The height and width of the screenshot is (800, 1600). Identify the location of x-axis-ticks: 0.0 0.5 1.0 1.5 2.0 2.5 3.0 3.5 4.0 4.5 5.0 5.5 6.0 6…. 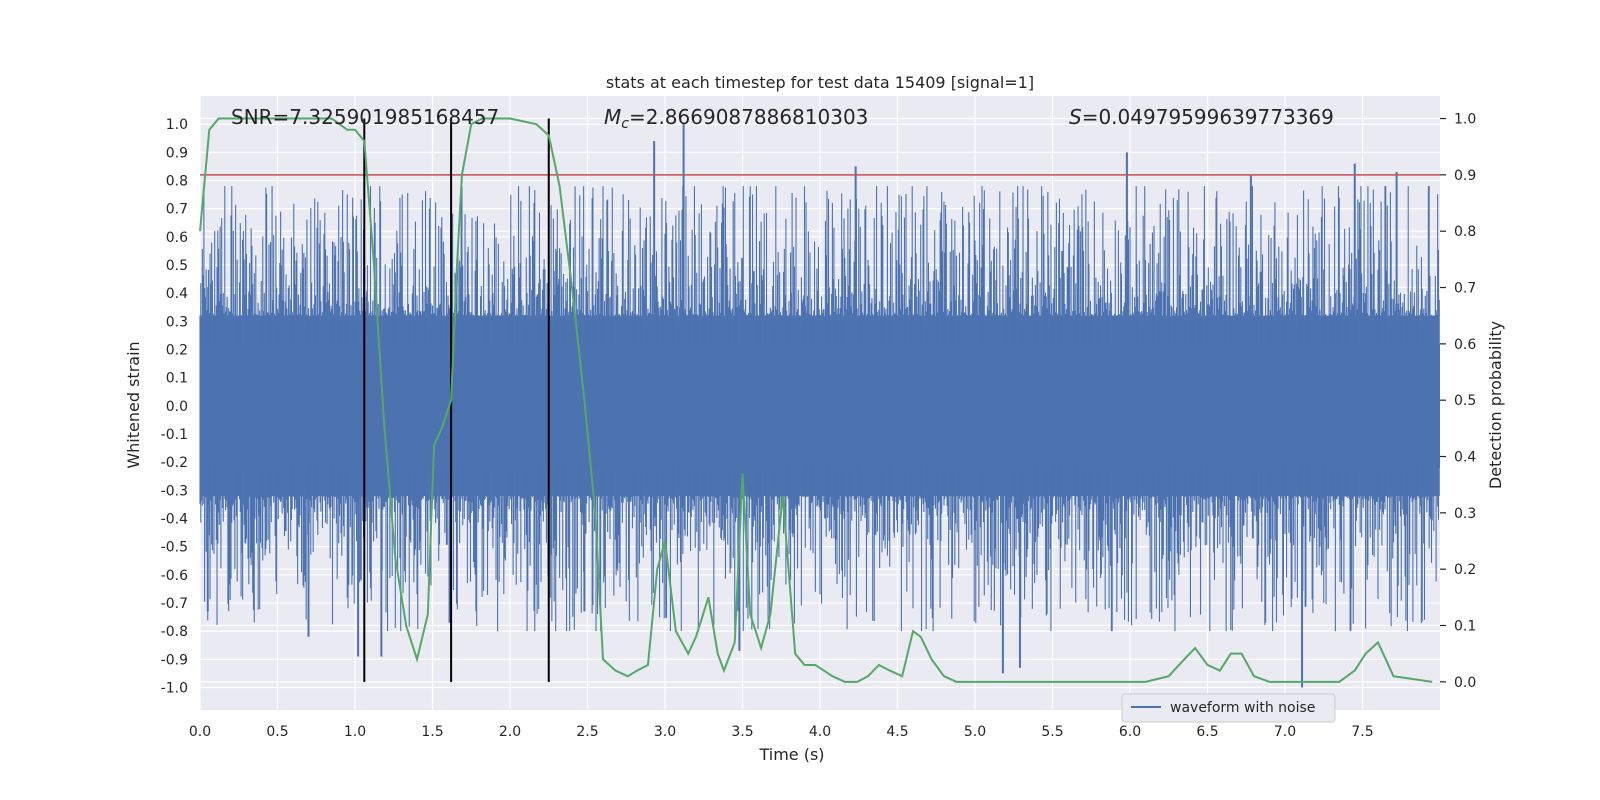
(781, 732).